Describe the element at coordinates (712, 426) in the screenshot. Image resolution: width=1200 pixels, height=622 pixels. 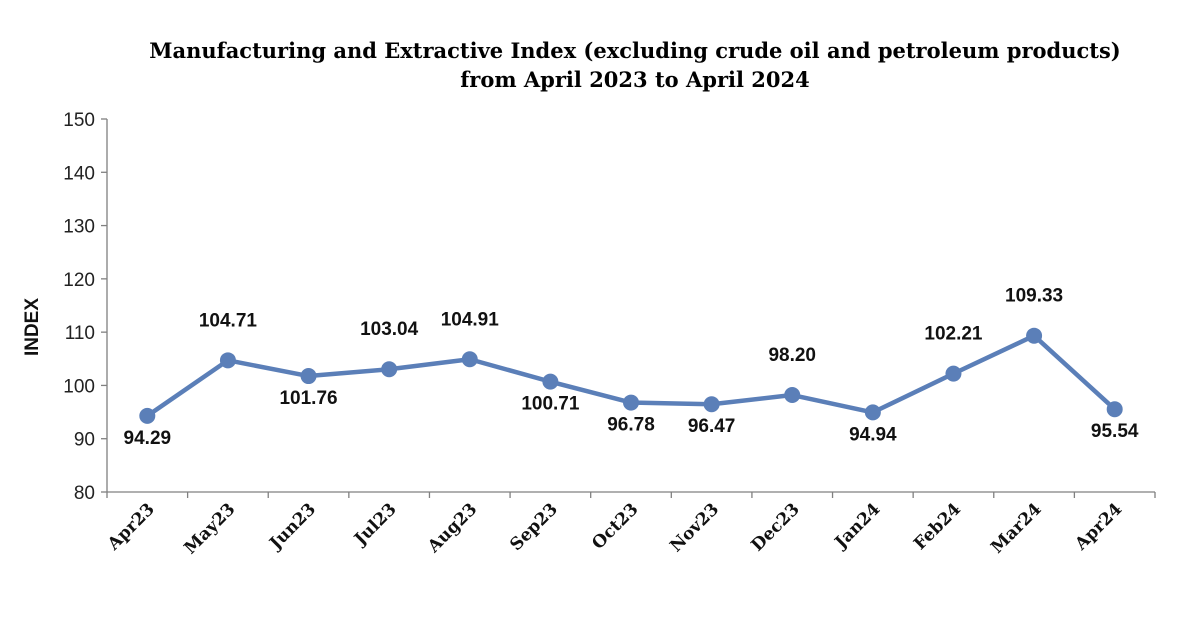
I see `data-label: 96.47` at that location.